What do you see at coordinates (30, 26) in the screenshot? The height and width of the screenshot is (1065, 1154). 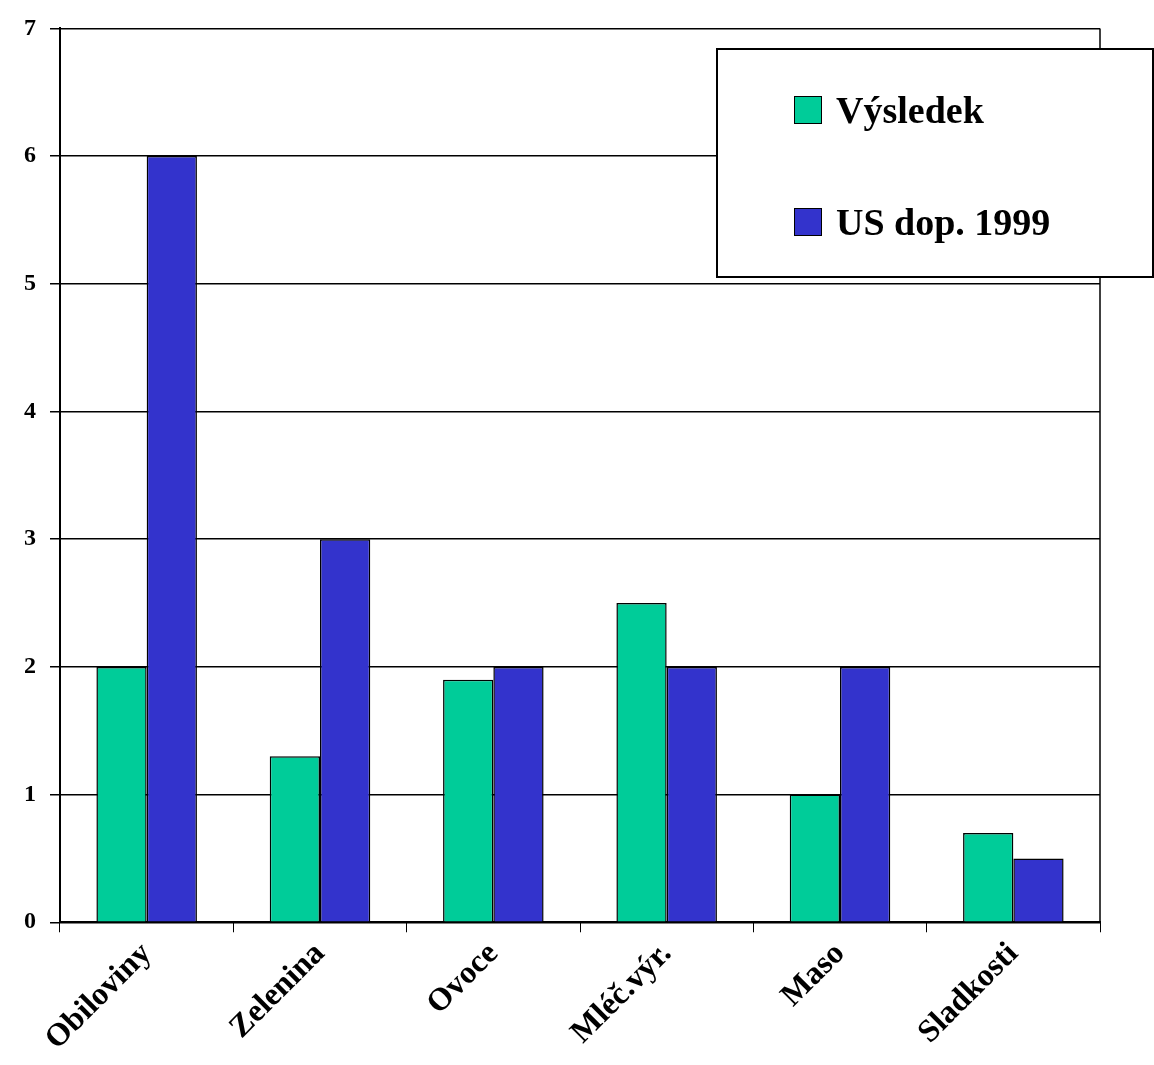 I see `y-tick-label: 7` at bounding box center [30, 26].